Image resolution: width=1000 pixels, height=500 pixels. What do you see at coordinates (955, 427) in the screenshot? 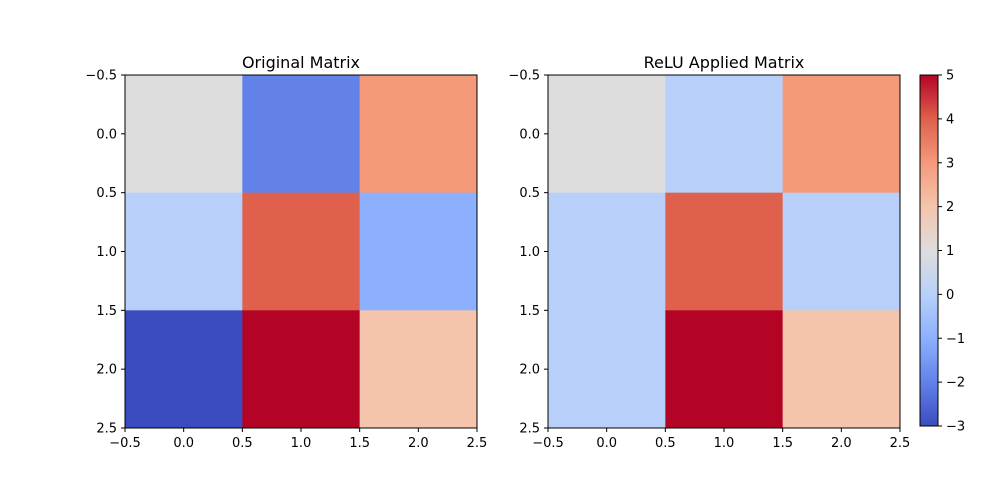
I see `colorbar-tick-label: −3` at bounding box center [955, 427].